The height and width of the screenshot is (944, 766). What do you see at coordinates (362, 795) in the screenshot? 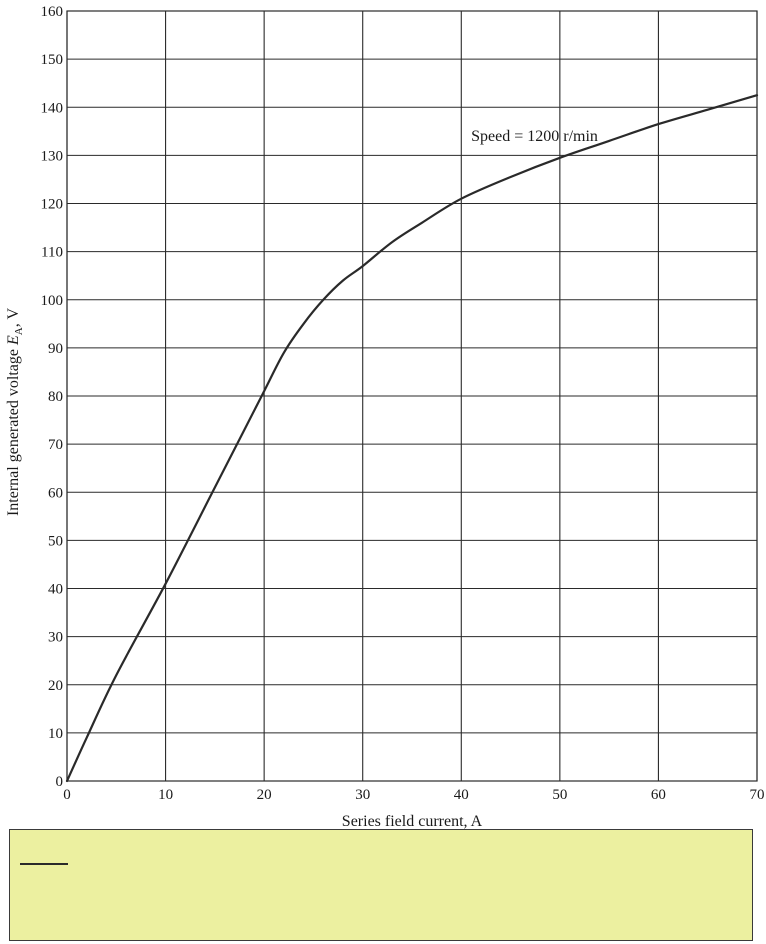
I see `x-tick-label: 30` at bounding box center [362, 795].